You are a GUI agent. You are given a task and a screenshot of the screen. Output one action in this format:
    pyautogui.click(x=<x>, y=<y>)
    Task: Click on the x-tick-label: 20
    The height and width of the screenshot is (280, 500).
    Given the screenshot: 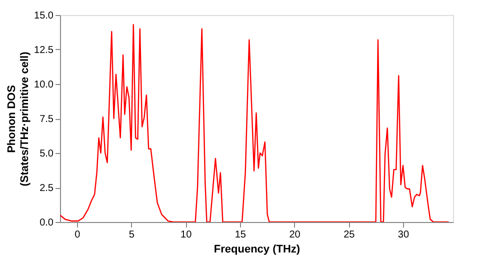 What is the action you would take?
    pyautogui.click(x=295, y=235)
    